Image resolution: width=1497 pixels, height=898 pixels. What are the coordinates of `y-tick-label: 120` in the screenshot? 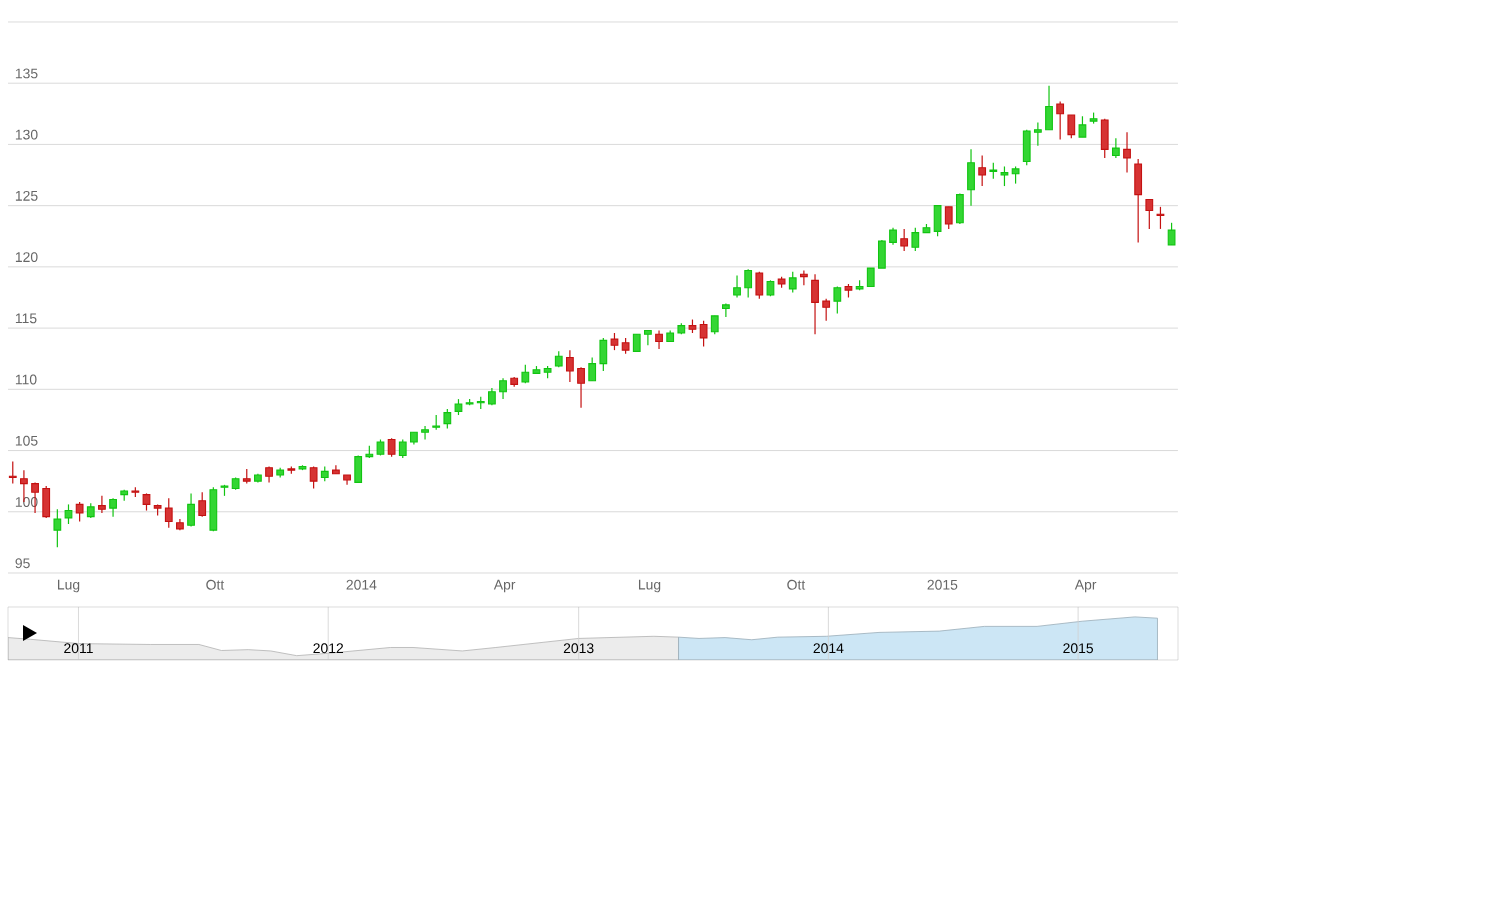 It's located at (26, 257).